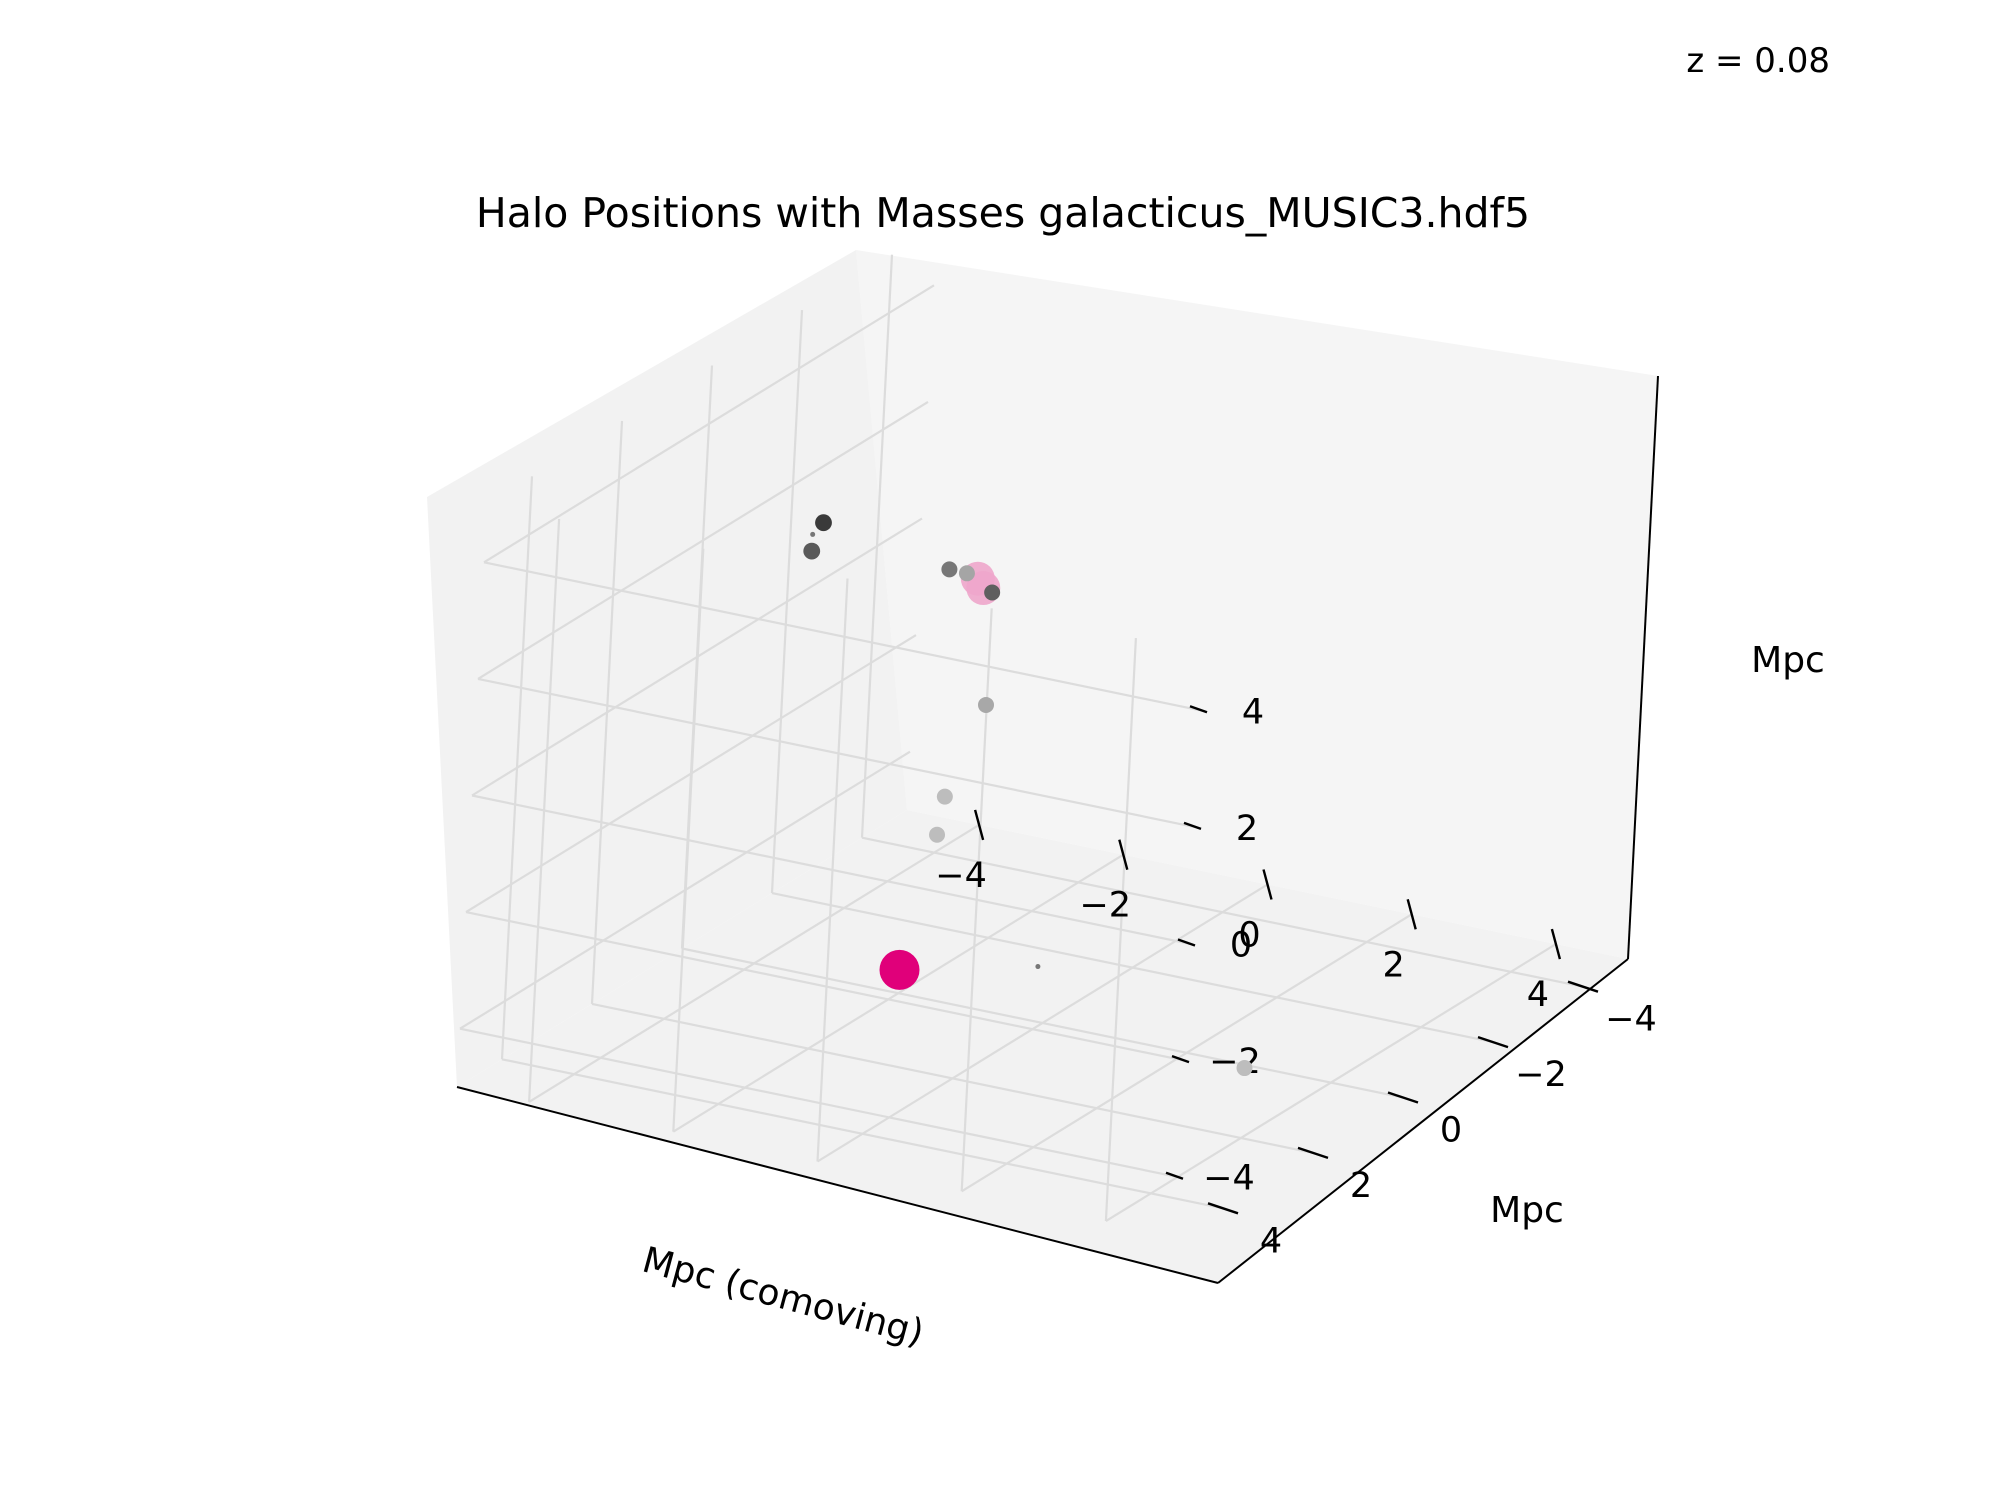  Describe the element at coordinates (1394, 965) in the screenshot. I see `x-tick-label: 2` at that location.